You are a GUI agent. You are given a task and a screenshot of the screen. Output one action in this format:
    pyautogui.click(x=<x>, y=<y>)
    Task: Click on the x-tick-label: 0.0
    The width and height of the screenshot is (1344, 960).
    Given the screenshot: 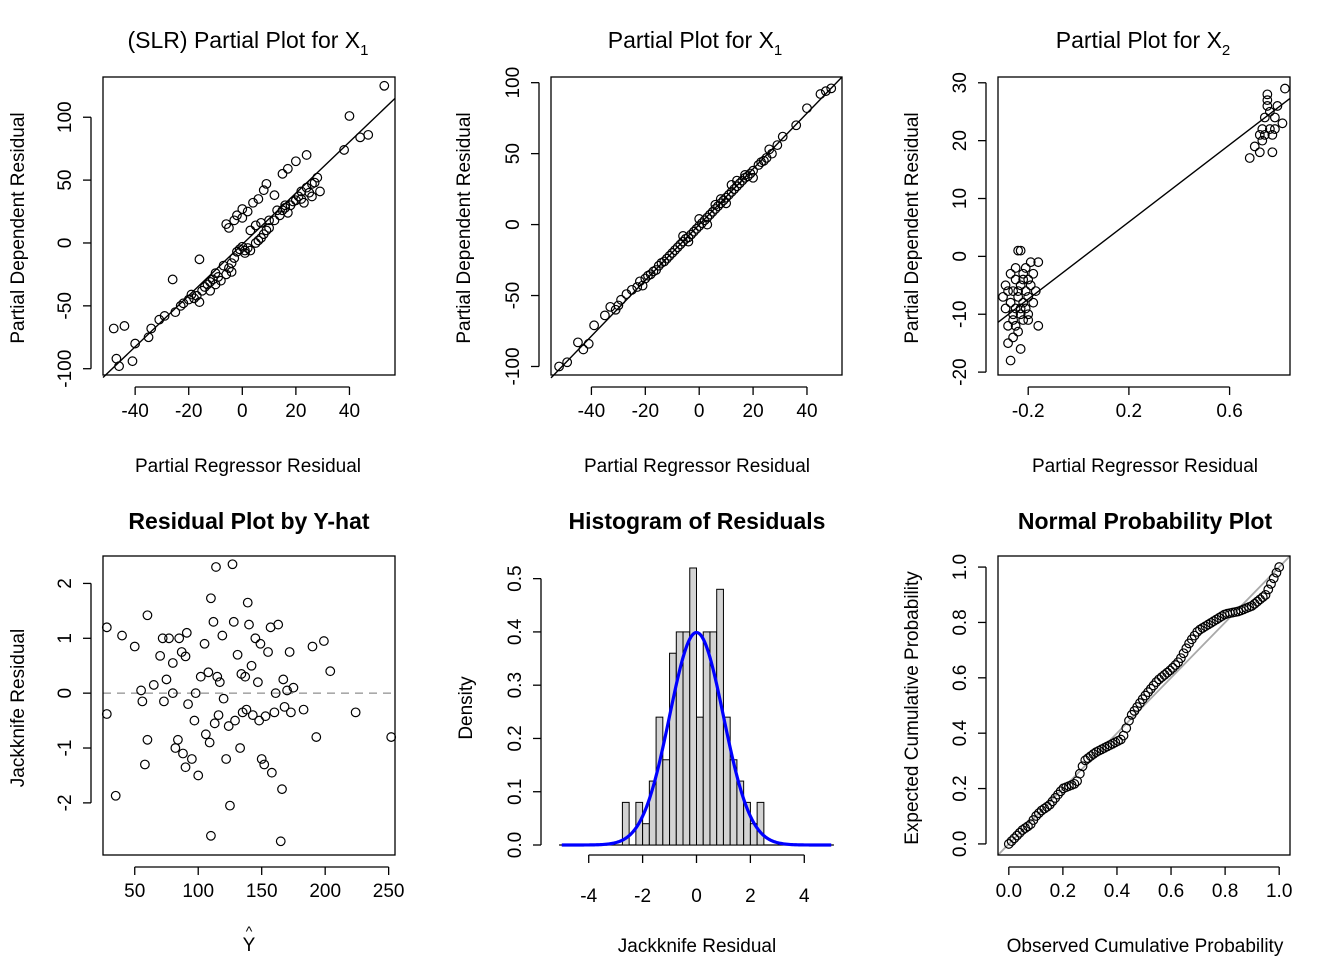 What is the action you would take?
    pyautogui.click(x=1009, y=891)
    